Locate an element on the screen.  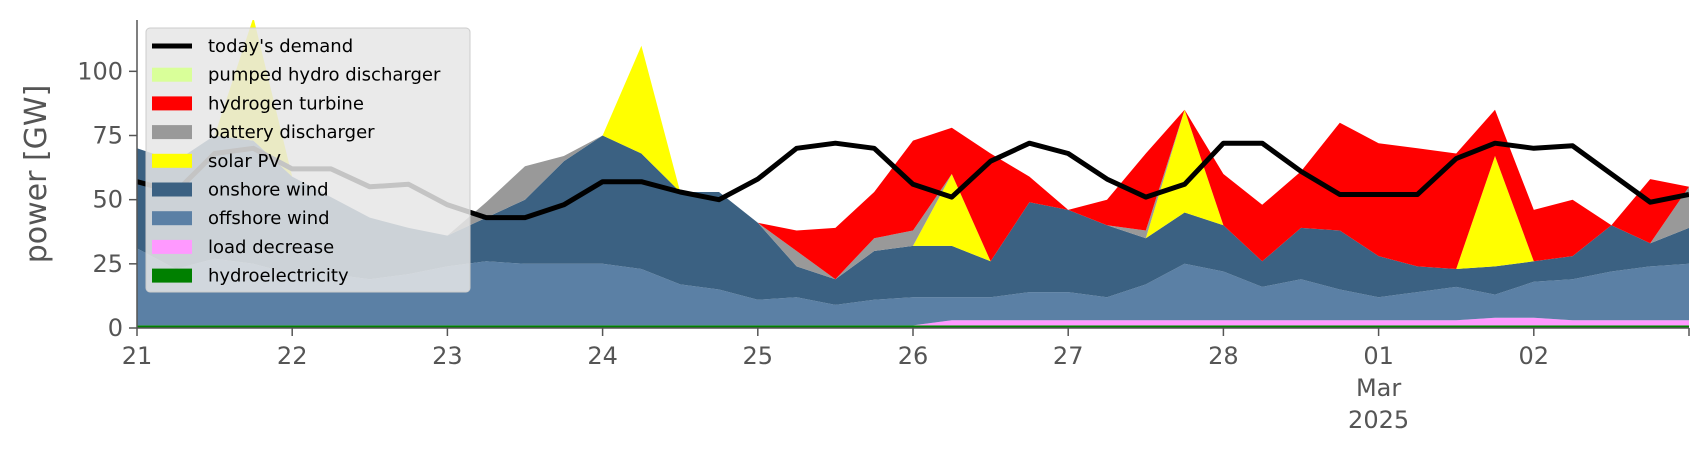
area-load-decrease is located at coordinates (913, 321).